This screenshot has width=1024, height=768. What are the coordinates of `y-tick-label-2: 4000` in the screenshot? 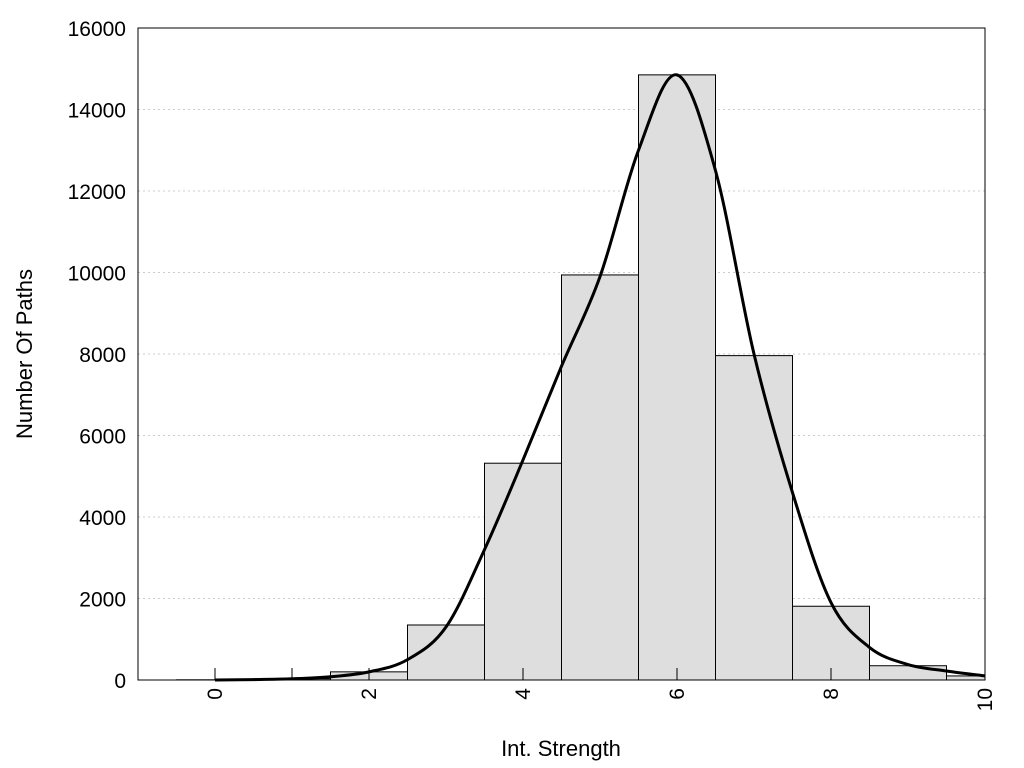 It's located at (102, 518).